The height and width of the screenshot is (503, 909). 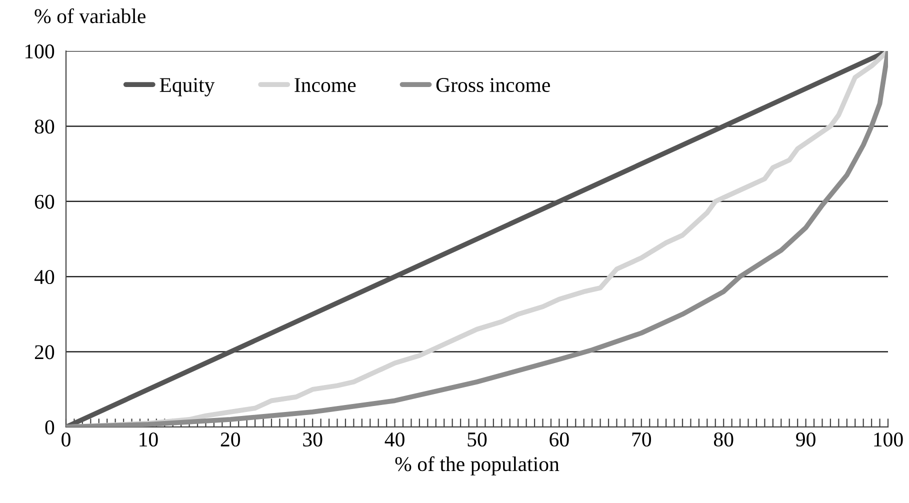 What do you see at coordinates (394, 439) in the screenshot?
I see `x-tick-label: 40` at bounding box center [394, 439].